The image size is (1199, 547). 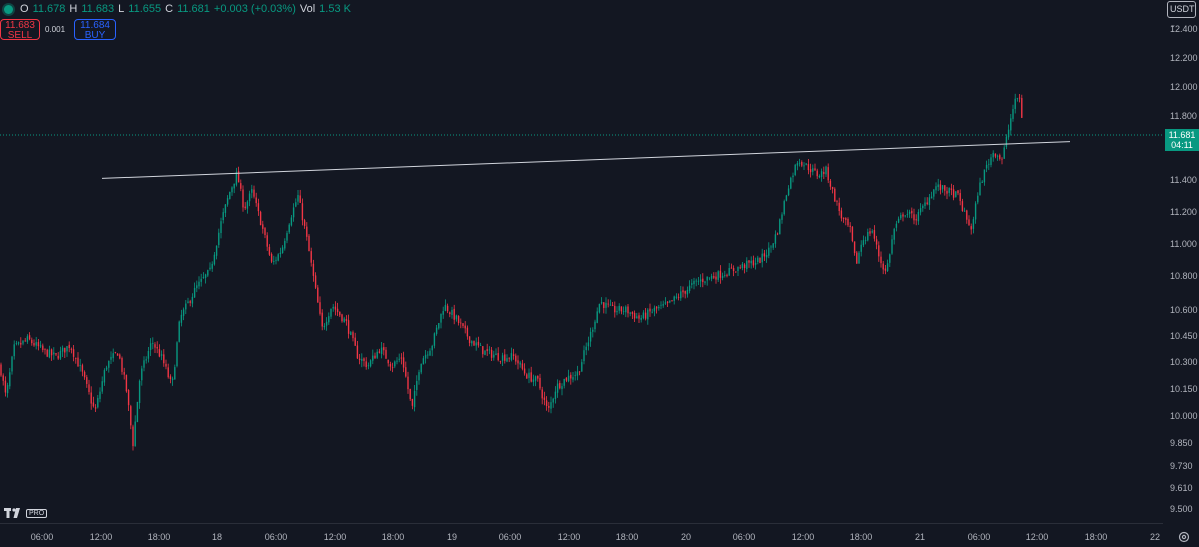 I want to click on spread-value: 0.001, so click(x=55, y=29).